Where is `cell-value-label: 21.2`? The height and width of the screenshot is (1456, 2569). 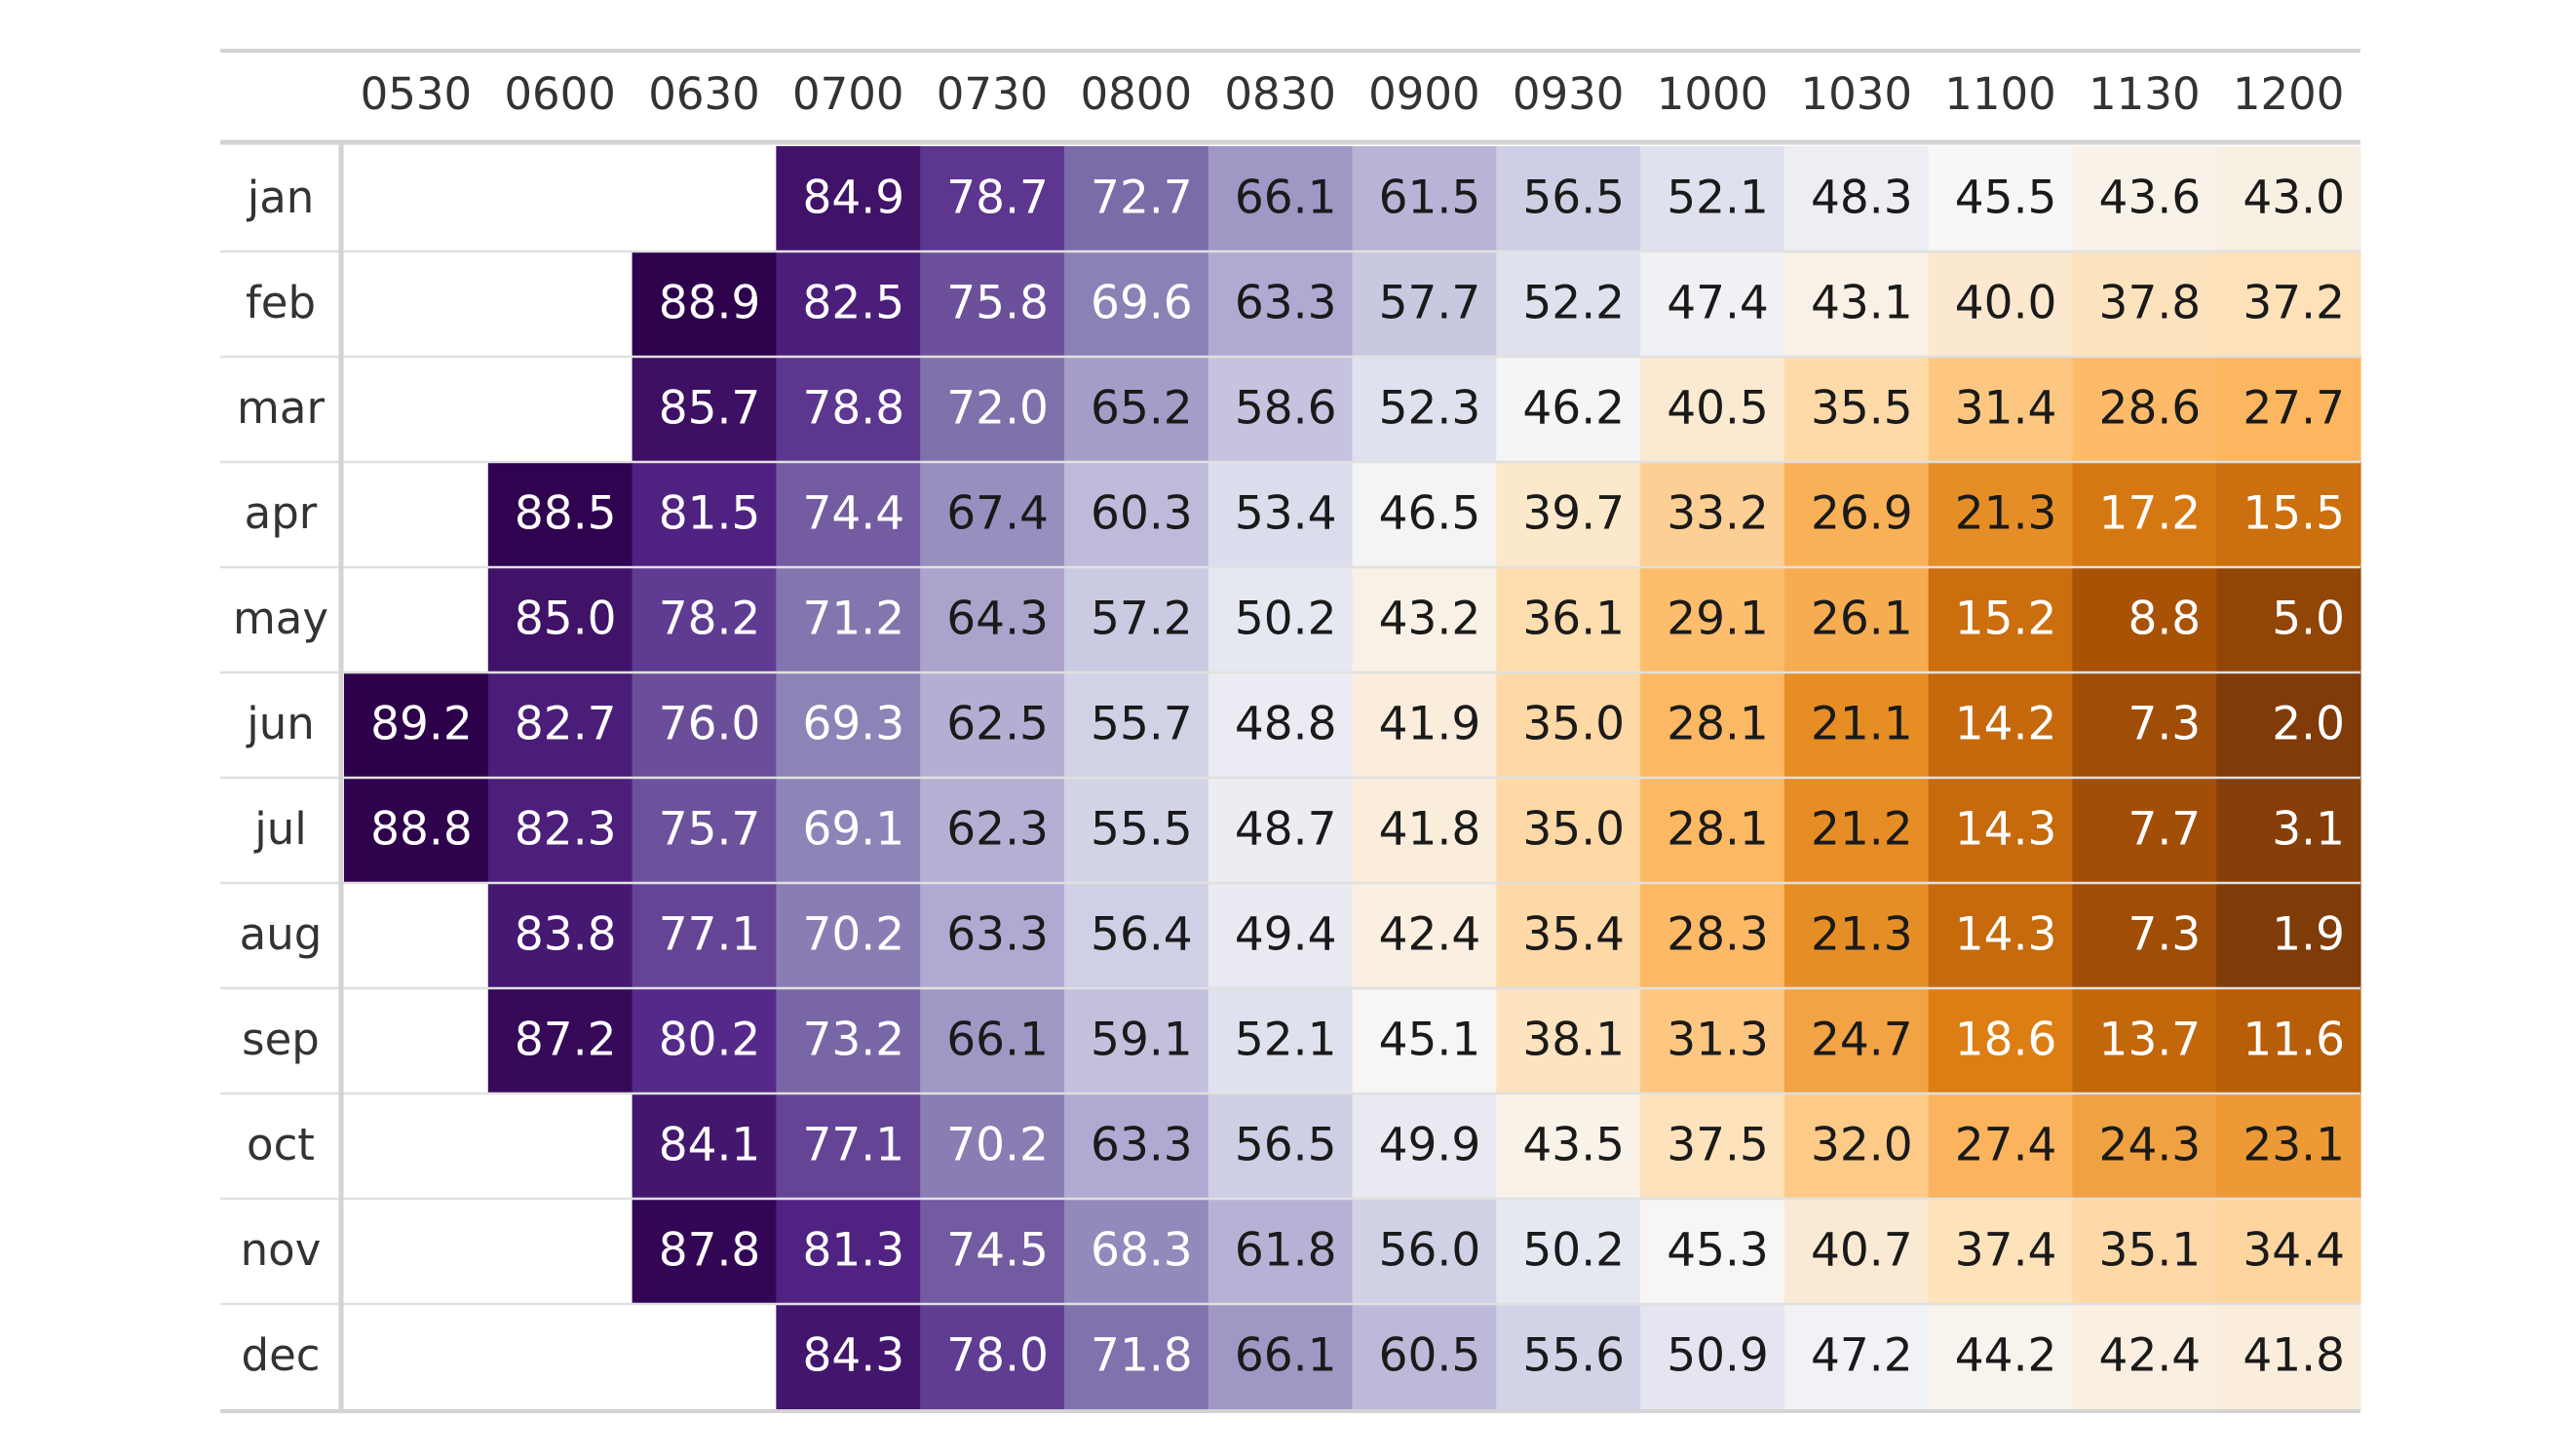
cell-value-label: 21.2 is located at coordinates (1862, 830).